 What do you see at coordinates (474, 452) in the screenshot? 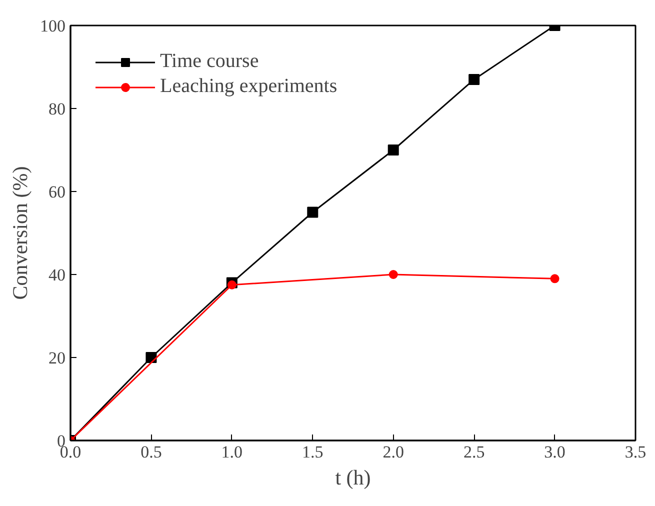
I see `x-tick-label: 2.5` at bounding box center [474, 452].